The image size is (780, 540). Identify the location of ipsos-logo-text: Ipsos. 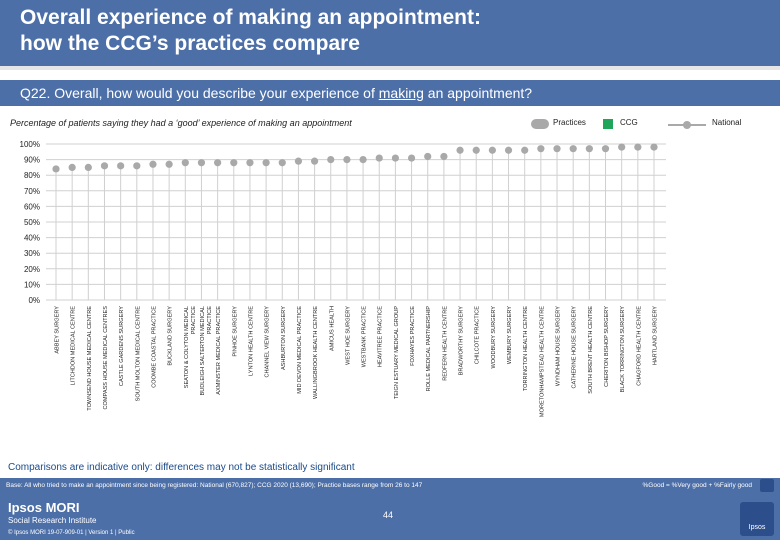
(757, 527).